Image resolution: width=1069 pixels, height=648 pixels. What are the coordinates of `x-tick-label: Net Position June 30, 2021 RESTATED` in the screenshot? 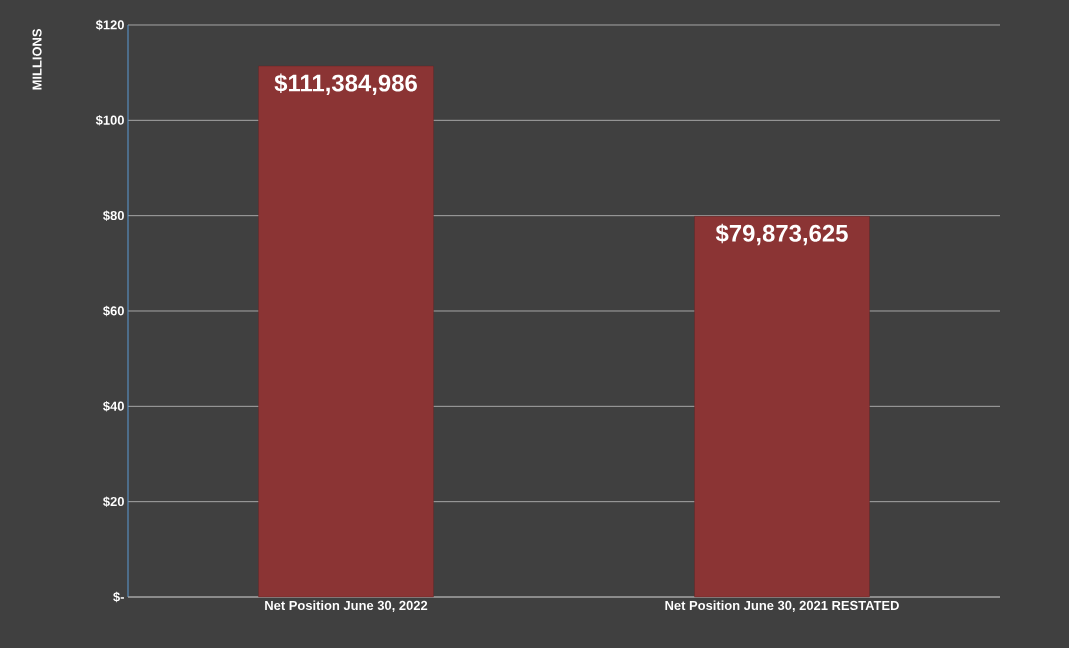 It's located at (782, 606).